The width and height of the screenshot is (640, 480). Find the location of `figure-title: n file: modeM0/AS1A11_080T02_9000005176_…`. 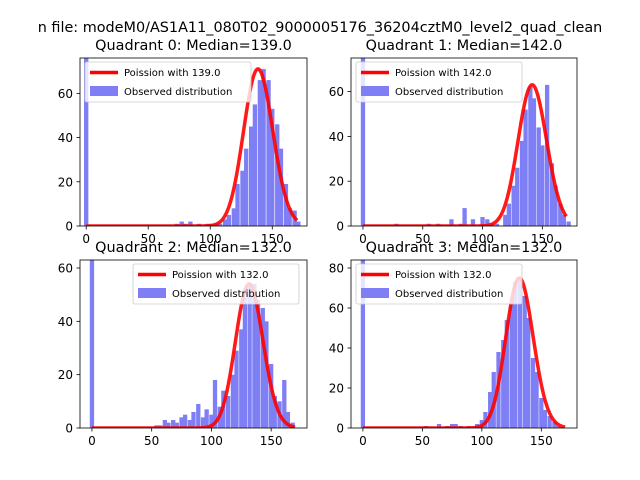

figure-title: n file: modeM0/AS1A11_080T02_9000005176_… is located at coordinates (320, 28).